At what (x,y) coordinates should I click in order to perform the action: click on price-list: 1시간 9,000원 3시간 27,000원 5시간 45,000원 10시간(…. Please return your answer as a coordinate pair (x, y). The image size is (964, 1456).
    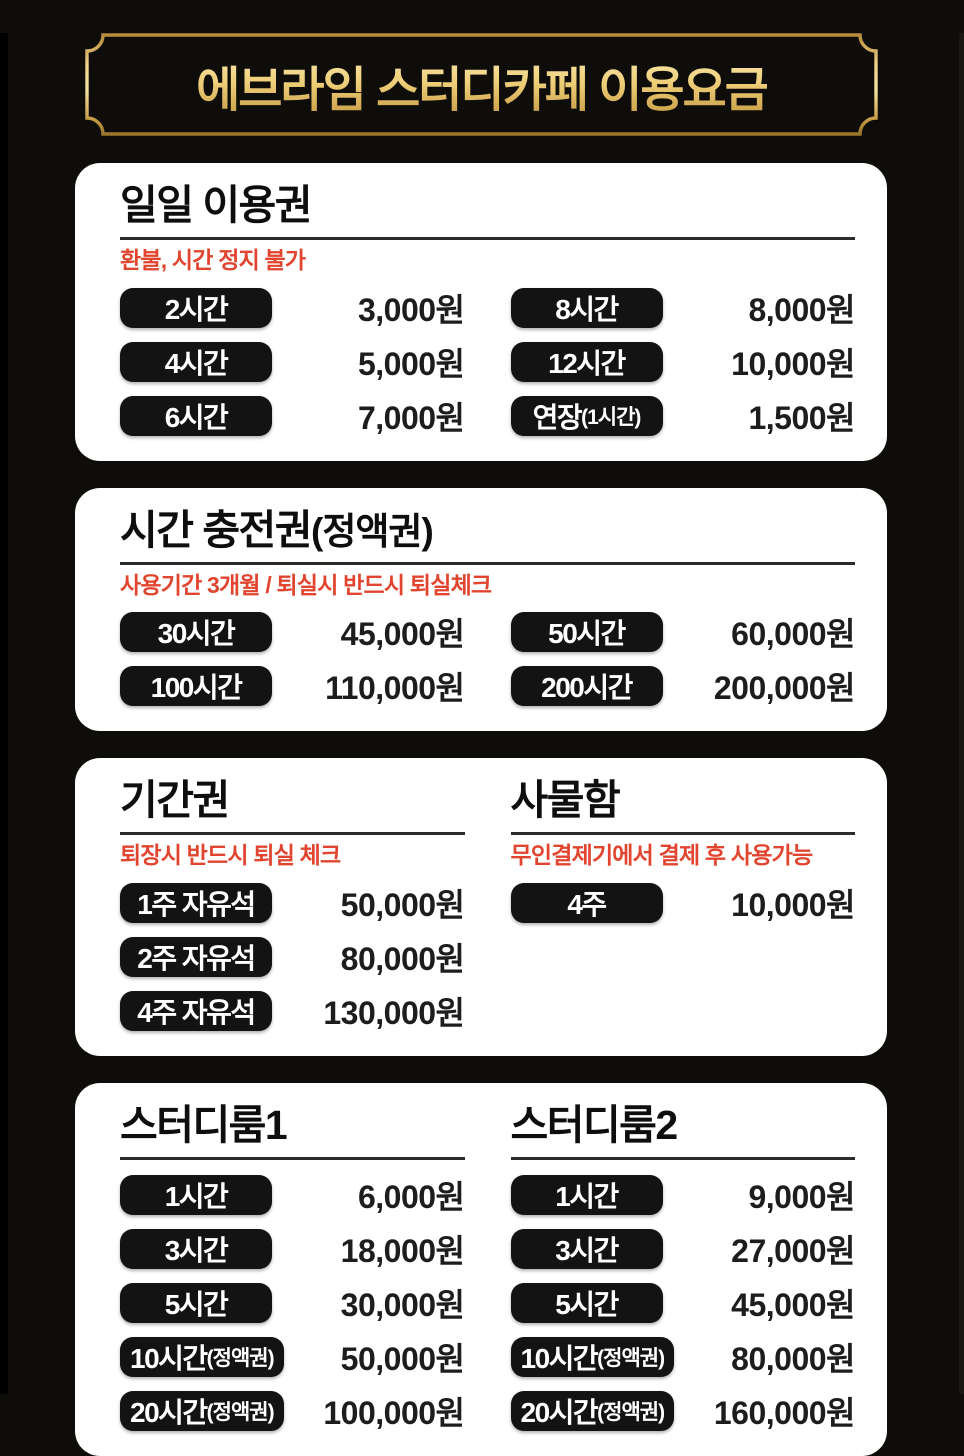
    Looking at the image, I should click on (683, 1303).